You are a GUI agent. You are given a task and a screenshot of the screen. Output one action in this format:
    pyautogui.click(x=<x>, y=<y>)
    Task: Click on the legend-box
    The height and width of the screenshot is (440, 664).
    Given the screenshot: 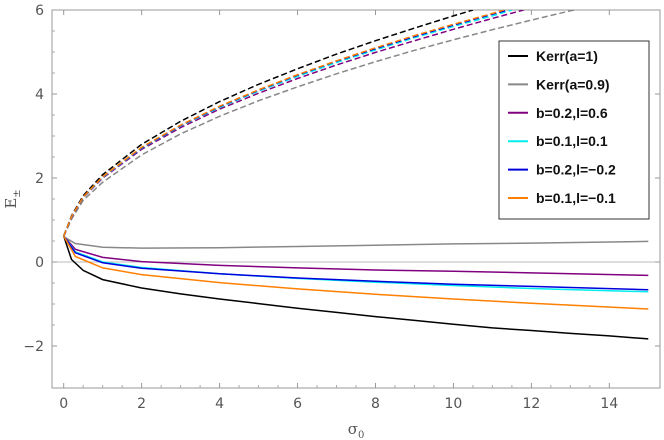 What is the action you would take?
    pyautogui.click(x=574, y=130)
    